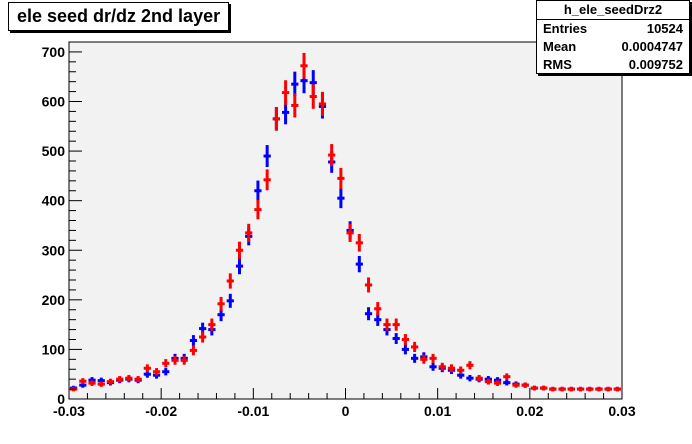 The height and width of the screenshot is (444, 692). What do you see at coordinates (54, 52) in the screenshot?
I see `y-tick-label: 700` at bounding box center [54, 52].